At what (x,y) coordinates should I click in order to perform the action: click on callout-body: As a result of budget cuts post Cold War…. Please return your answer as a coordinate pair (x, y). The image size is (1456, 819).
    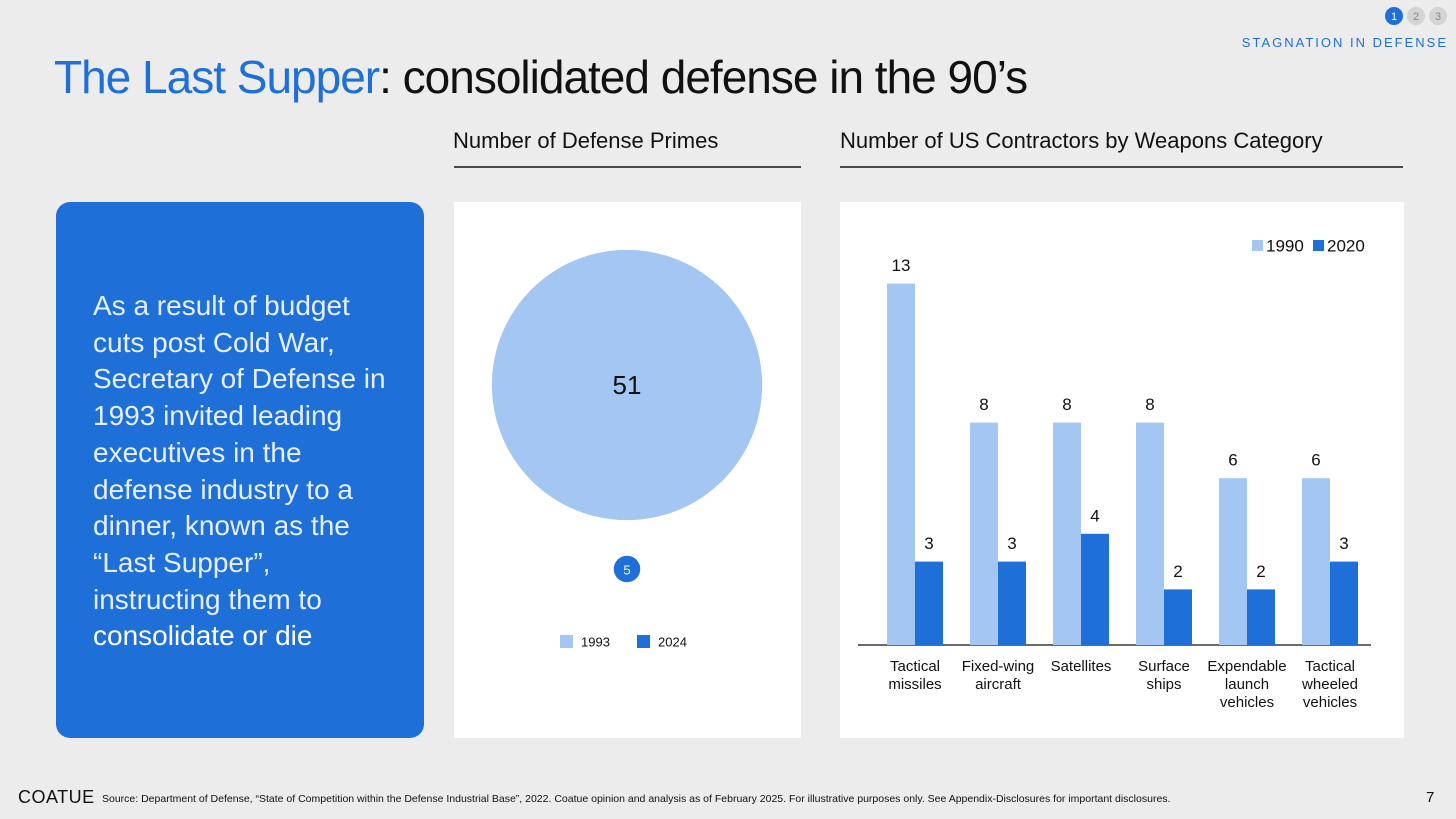
    Looking at the image, I should click on (239, 452).